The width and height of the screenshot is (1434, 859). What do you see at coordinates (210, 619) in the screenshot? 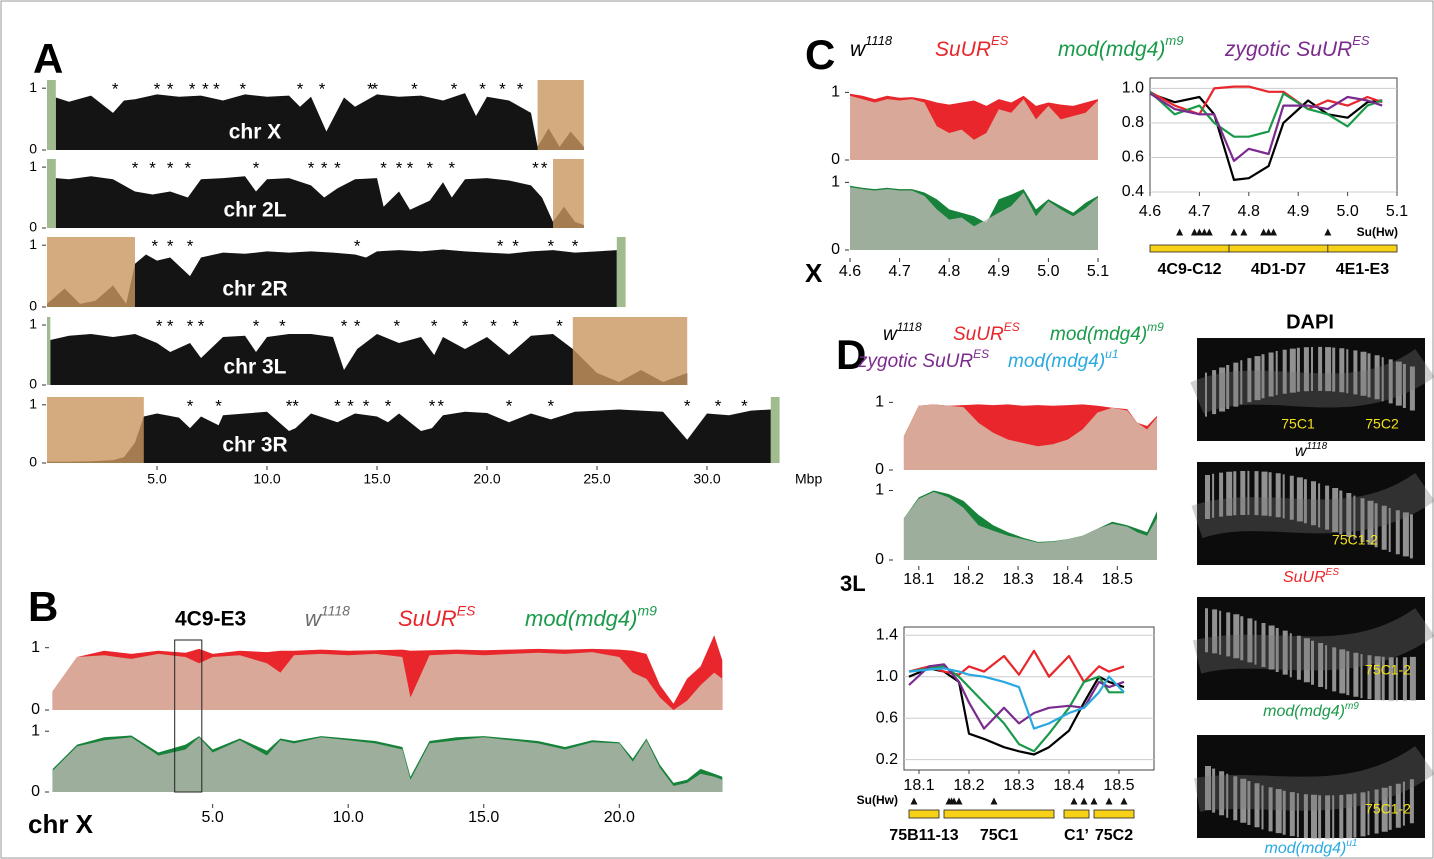
I see `region-label: 4C9-E3` at bounding box center [210, 619].